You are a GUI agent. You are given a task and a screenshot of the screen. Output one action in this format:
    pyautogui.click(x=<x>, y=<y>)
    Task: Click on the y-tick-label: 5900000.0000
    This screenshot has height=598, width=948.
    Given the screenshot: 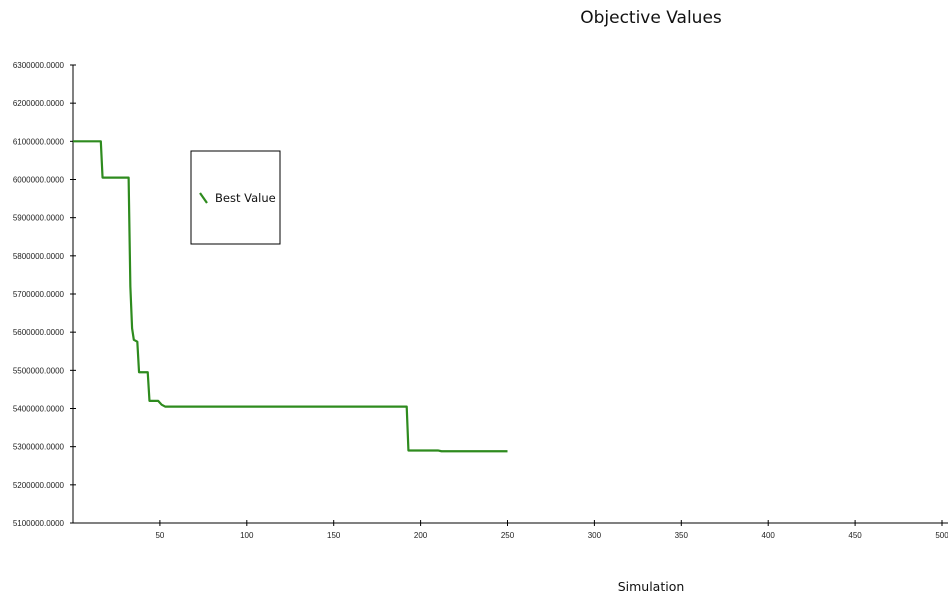 What is the action you would take?
    pyautogui.click(x=39, y=218)
    